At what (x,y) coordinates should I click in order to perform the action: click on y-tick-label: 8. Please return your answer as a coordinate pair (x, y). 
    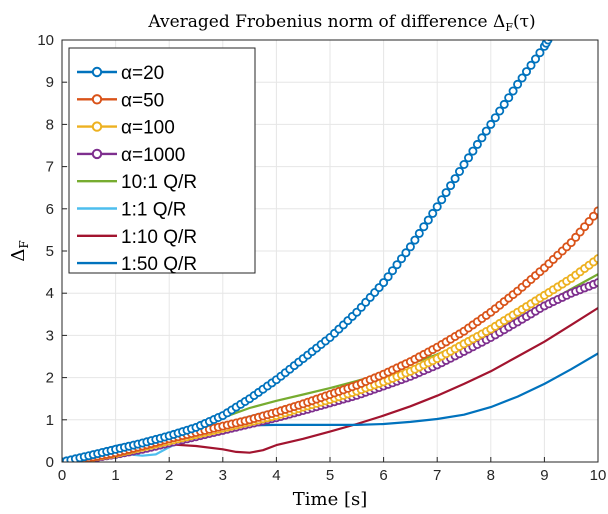
    Looking at the image, I should click on (50, 124).